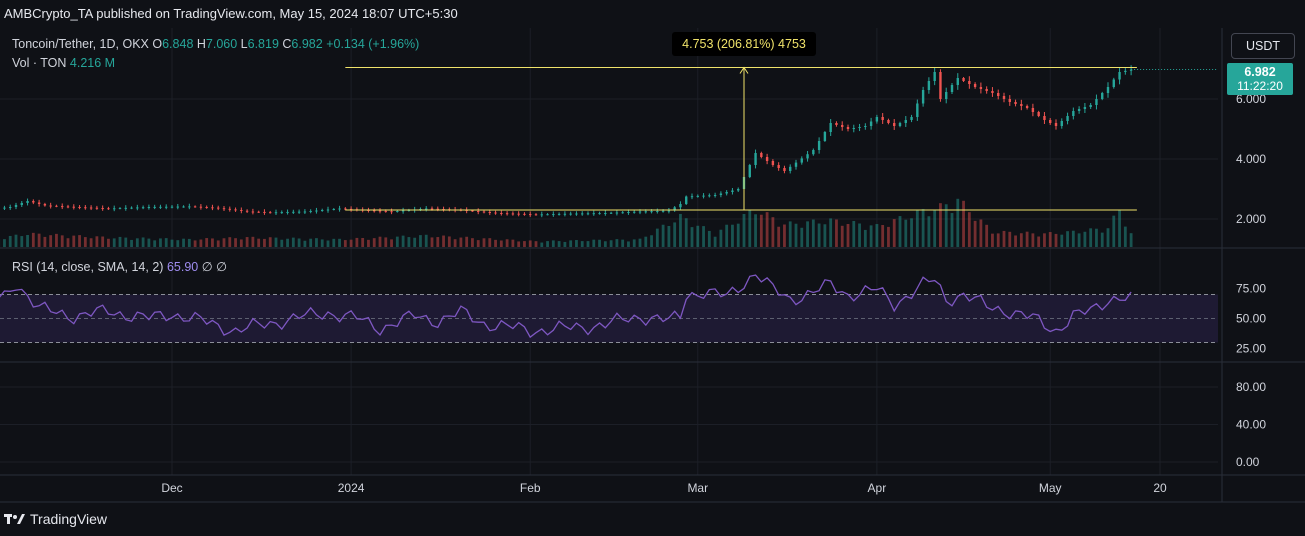  I want to click on price-tick-label: 6.000, so click(1251, 99).